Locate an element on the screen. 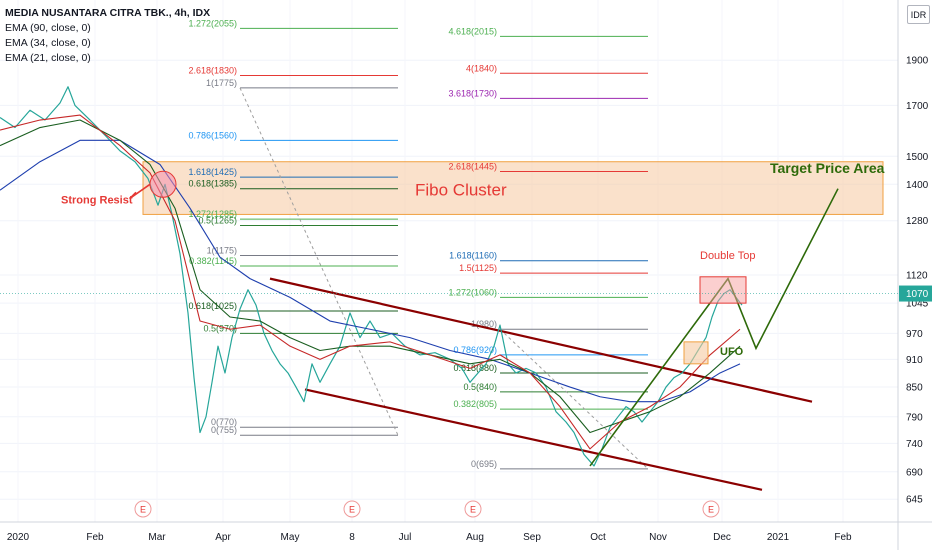 This screenshot has height=550, width=932. fib-left-level-label: 1(1775) is located at coordinates (221, 83).